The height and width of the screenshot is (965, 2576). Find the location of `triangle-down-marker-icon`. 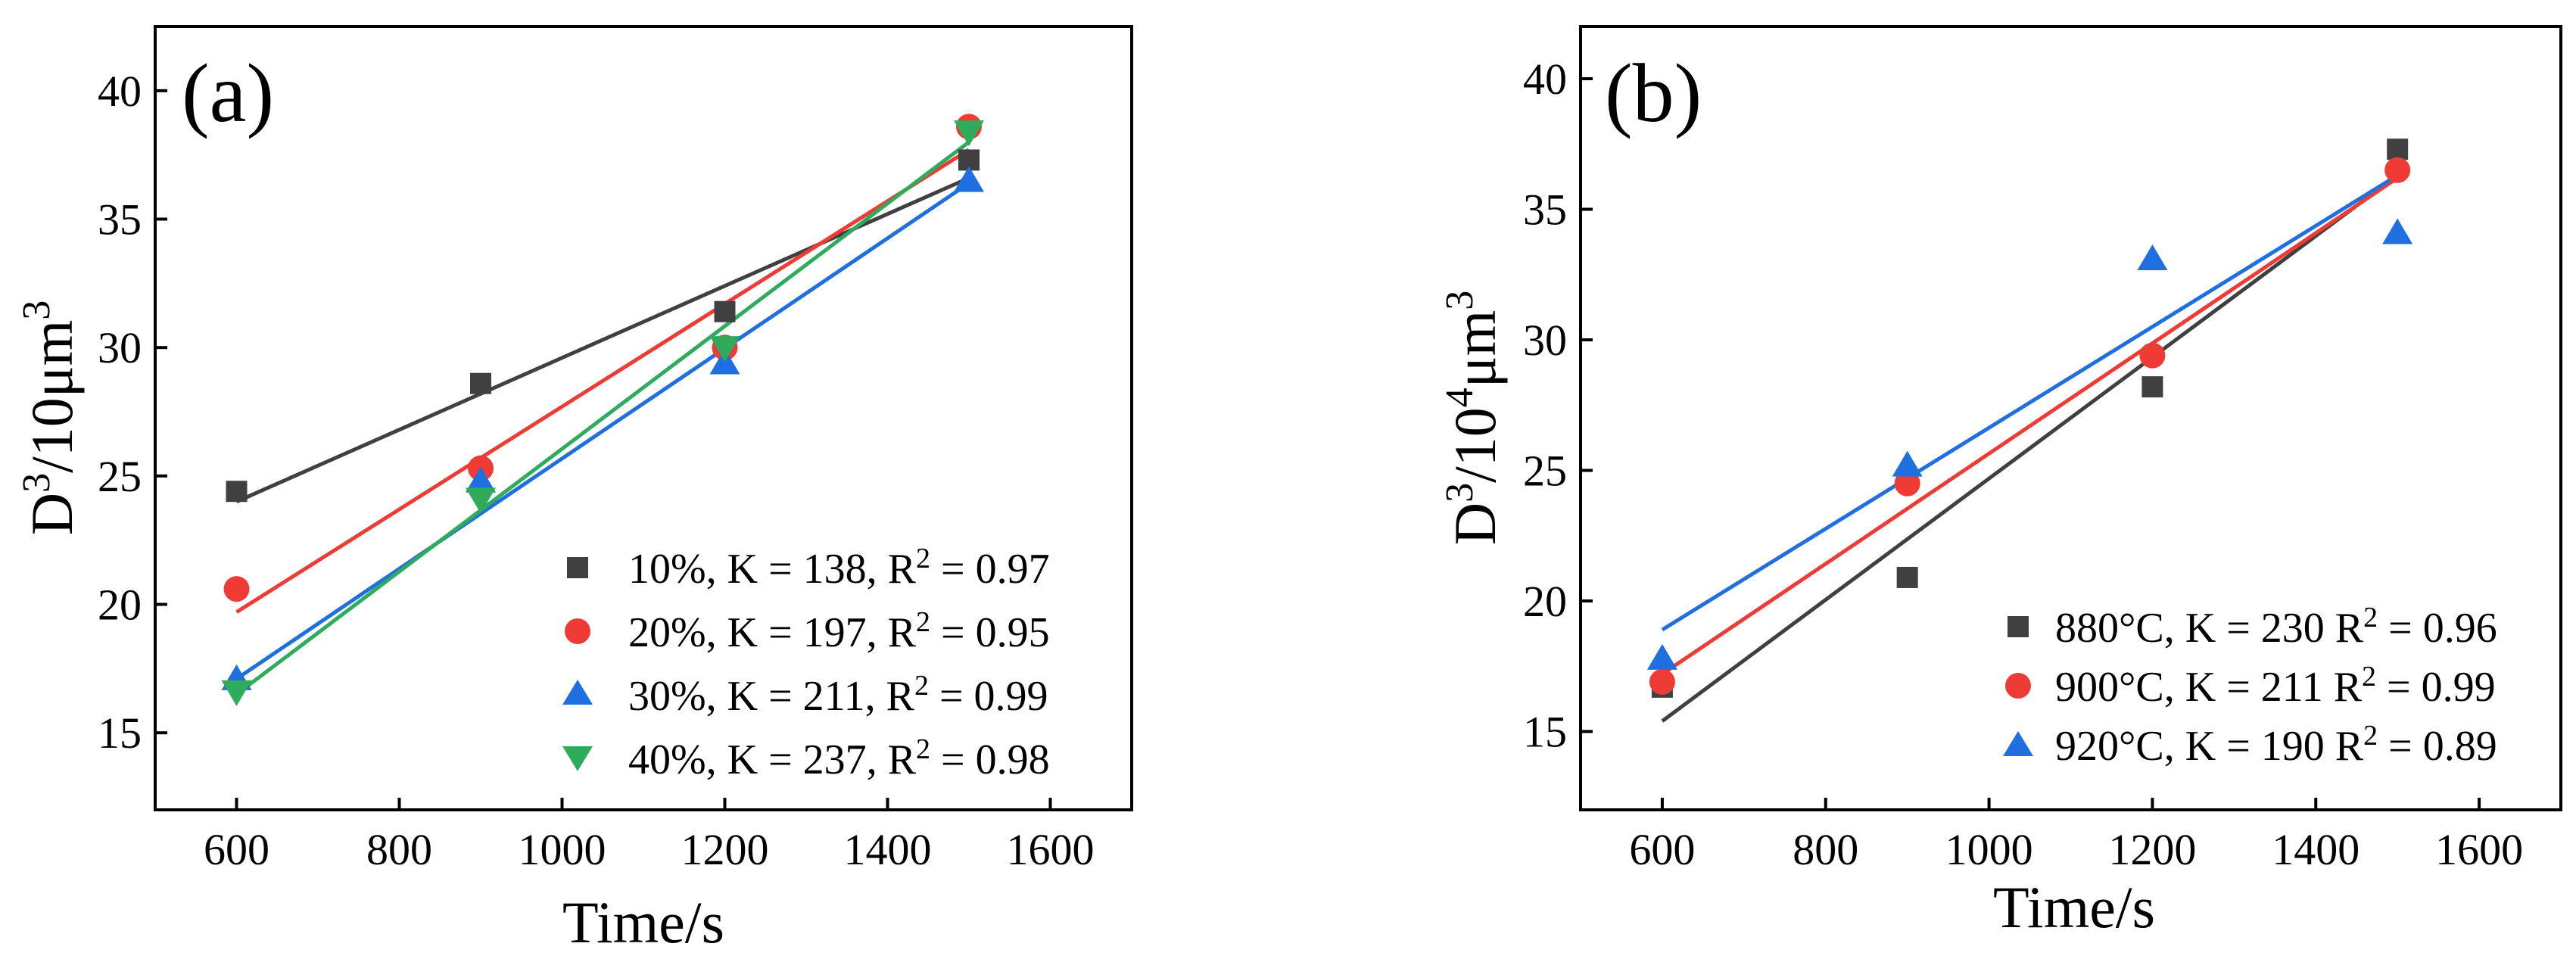

triangle-down-marker-icon is located at coordinates (577, 758).